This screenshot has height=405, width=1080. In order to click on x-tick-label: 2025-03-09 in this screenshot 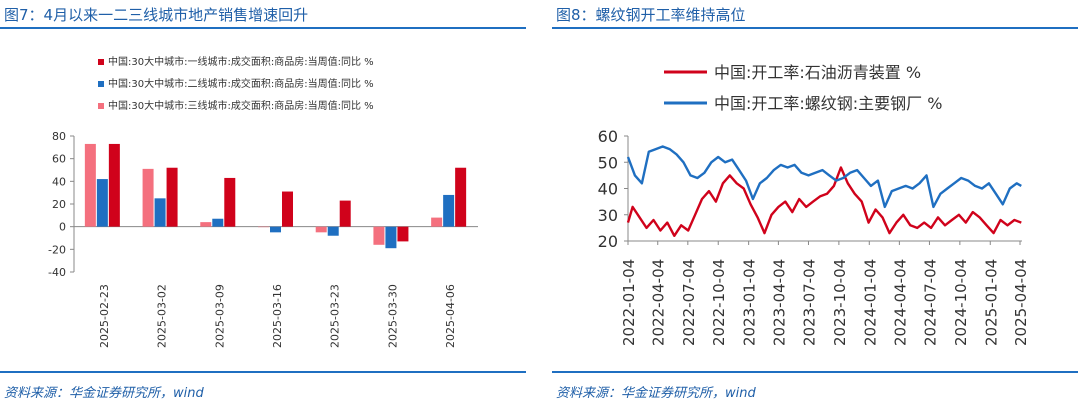, I will do `click(219, 316)`.